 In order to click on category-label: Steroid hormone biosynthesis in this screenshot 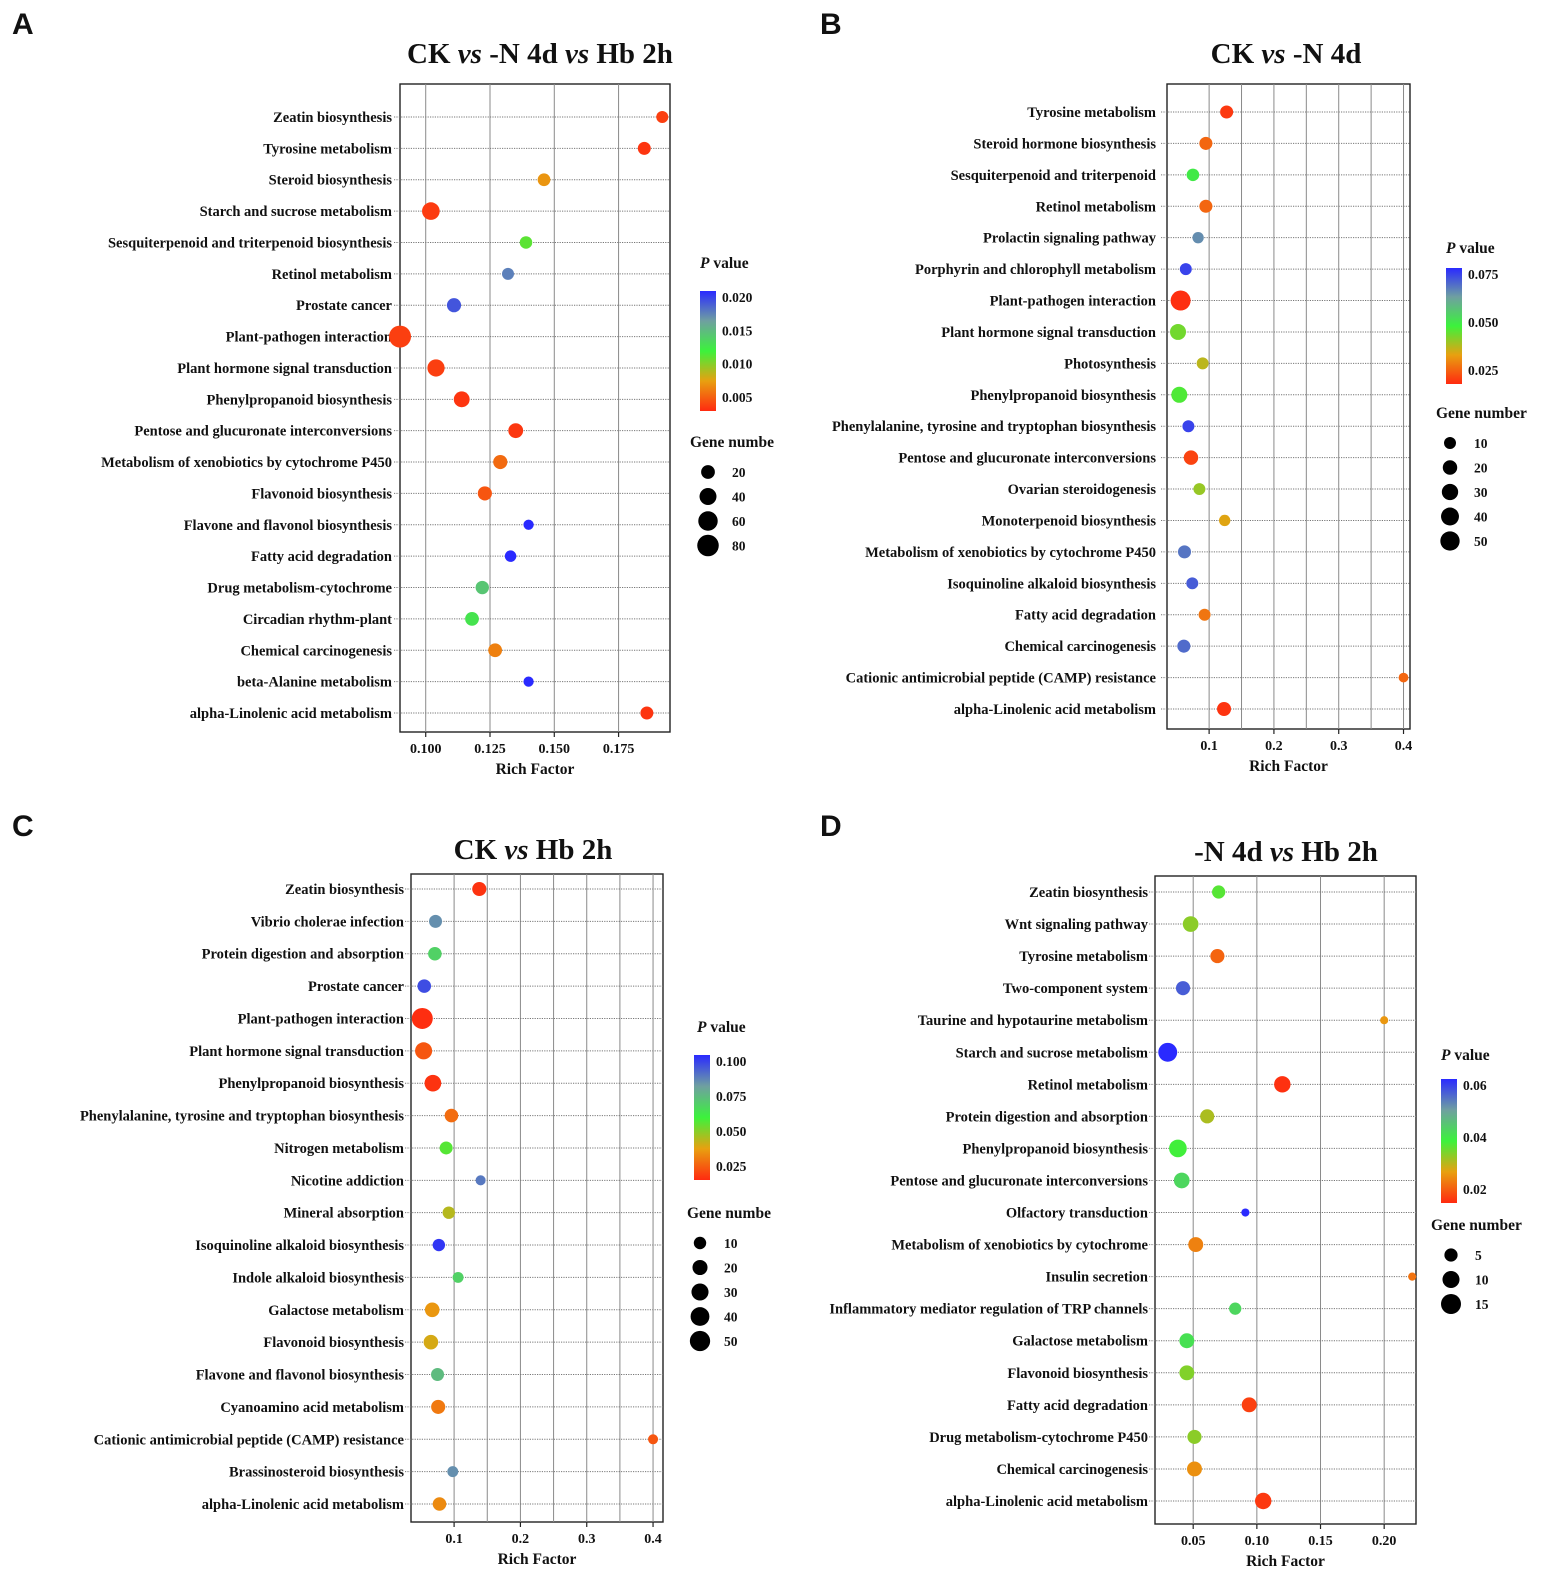, I will do `click(1064, 144)`.